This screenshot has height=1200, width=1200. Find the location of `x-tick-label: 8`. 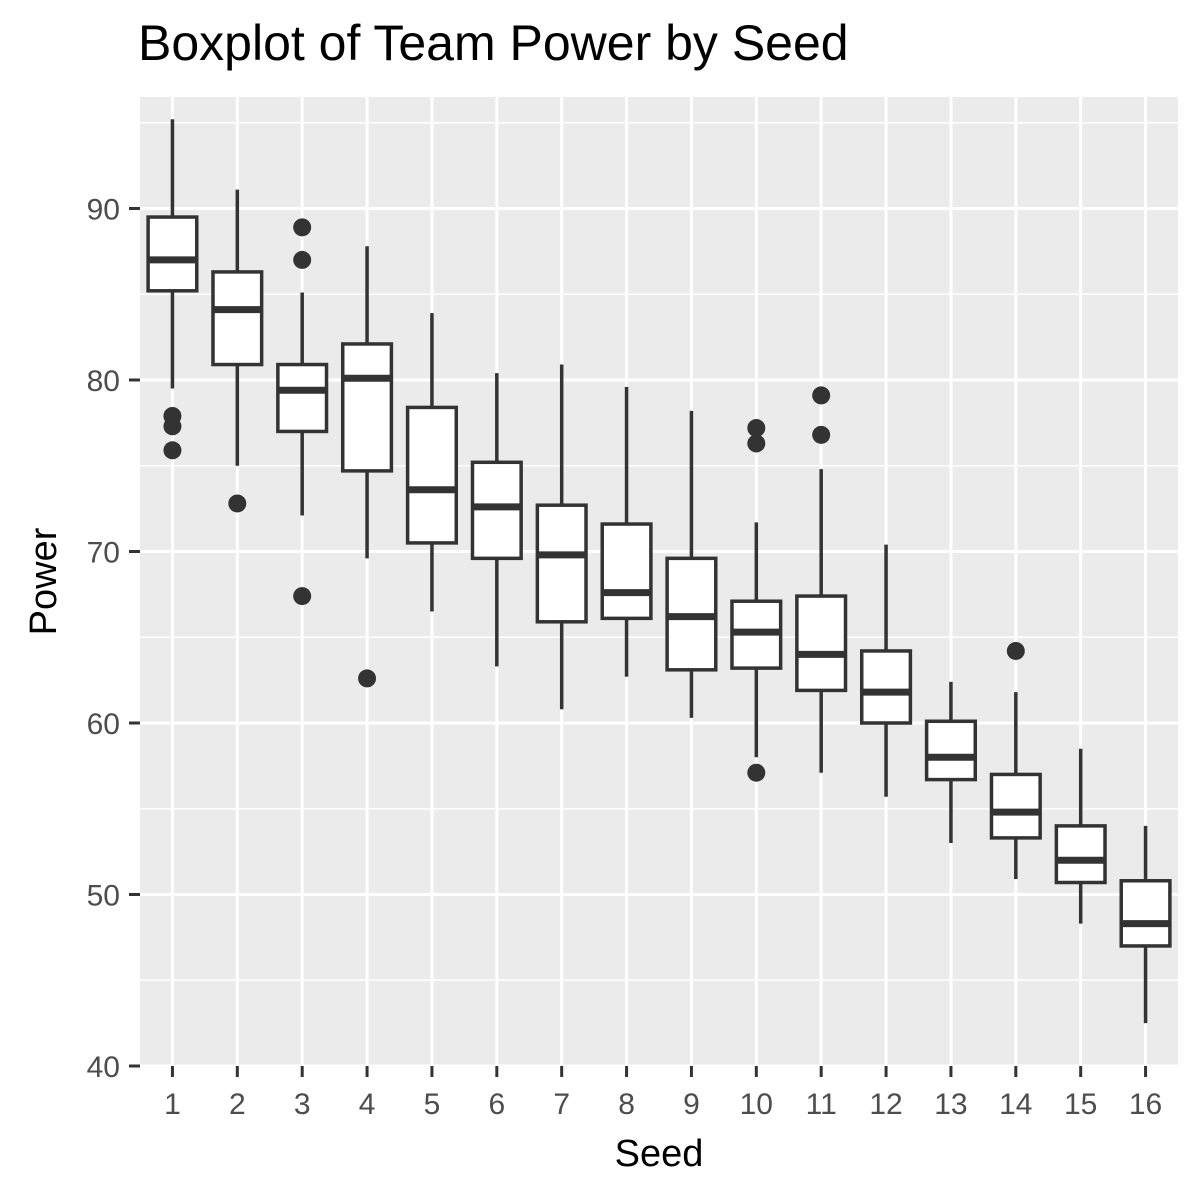

x-tick-label: 8 is located at coordinates (626, 1104).